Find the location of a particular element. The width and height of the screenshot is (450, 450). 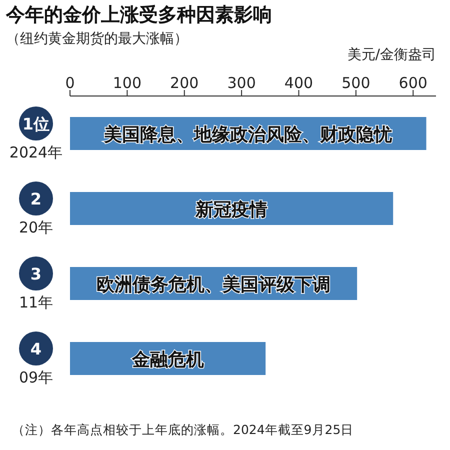

y-tick-label: 1位 2024年 is located at coordinates (36, 138).